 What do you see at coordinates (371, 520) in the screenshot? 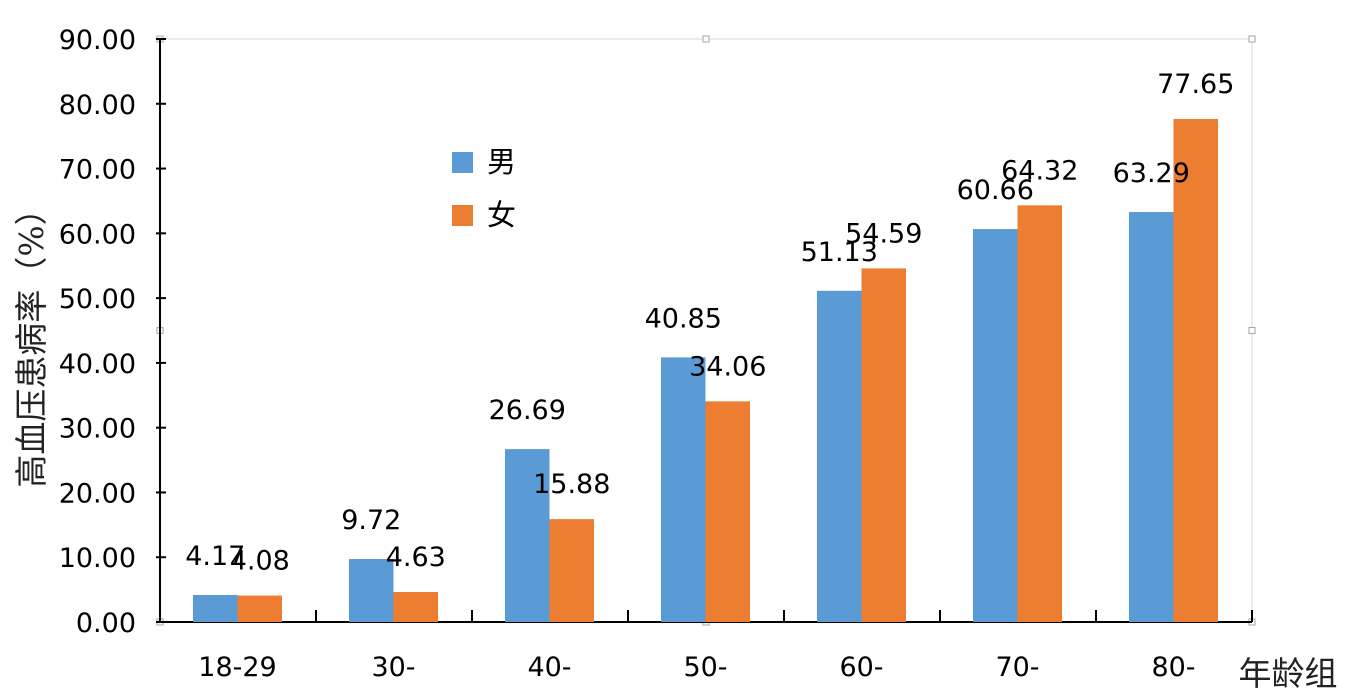
I see `data-label: 9.72` at bounding box center [371, 520].